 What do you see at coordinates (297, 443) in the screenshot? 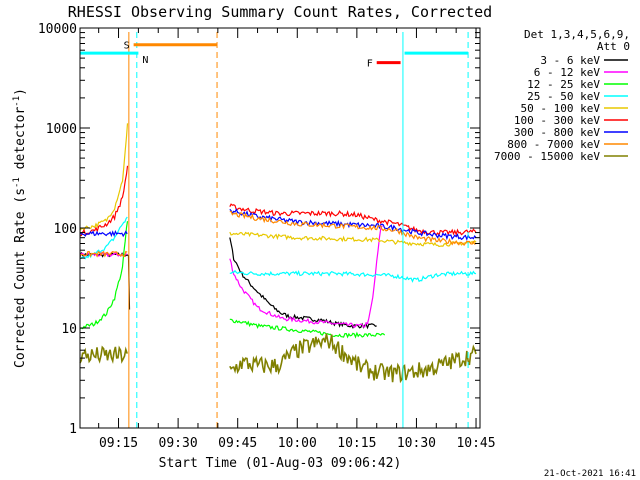
I see `x-tick-label-3: 10:00` at bounding box center [297, 443].